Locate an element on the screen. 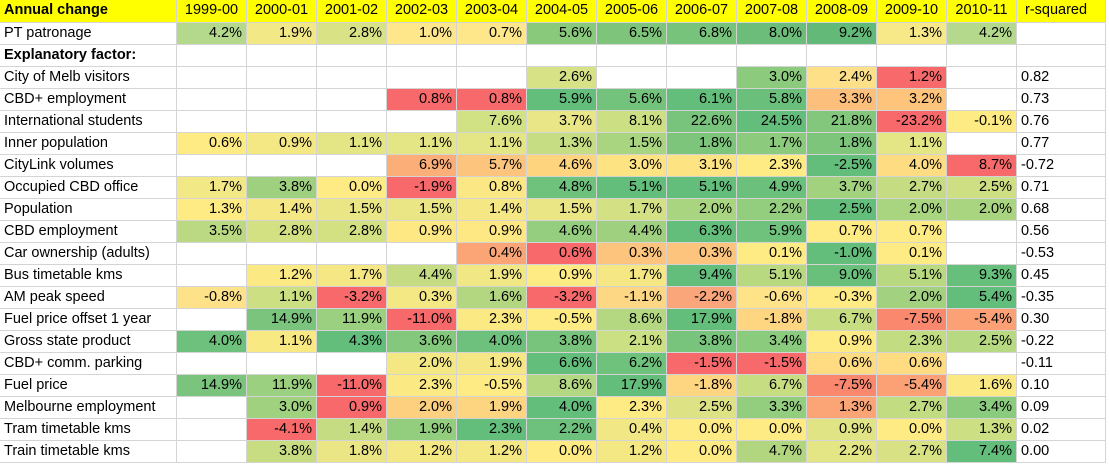  table-cell: 5.9% is located at coordinates (772, 232).